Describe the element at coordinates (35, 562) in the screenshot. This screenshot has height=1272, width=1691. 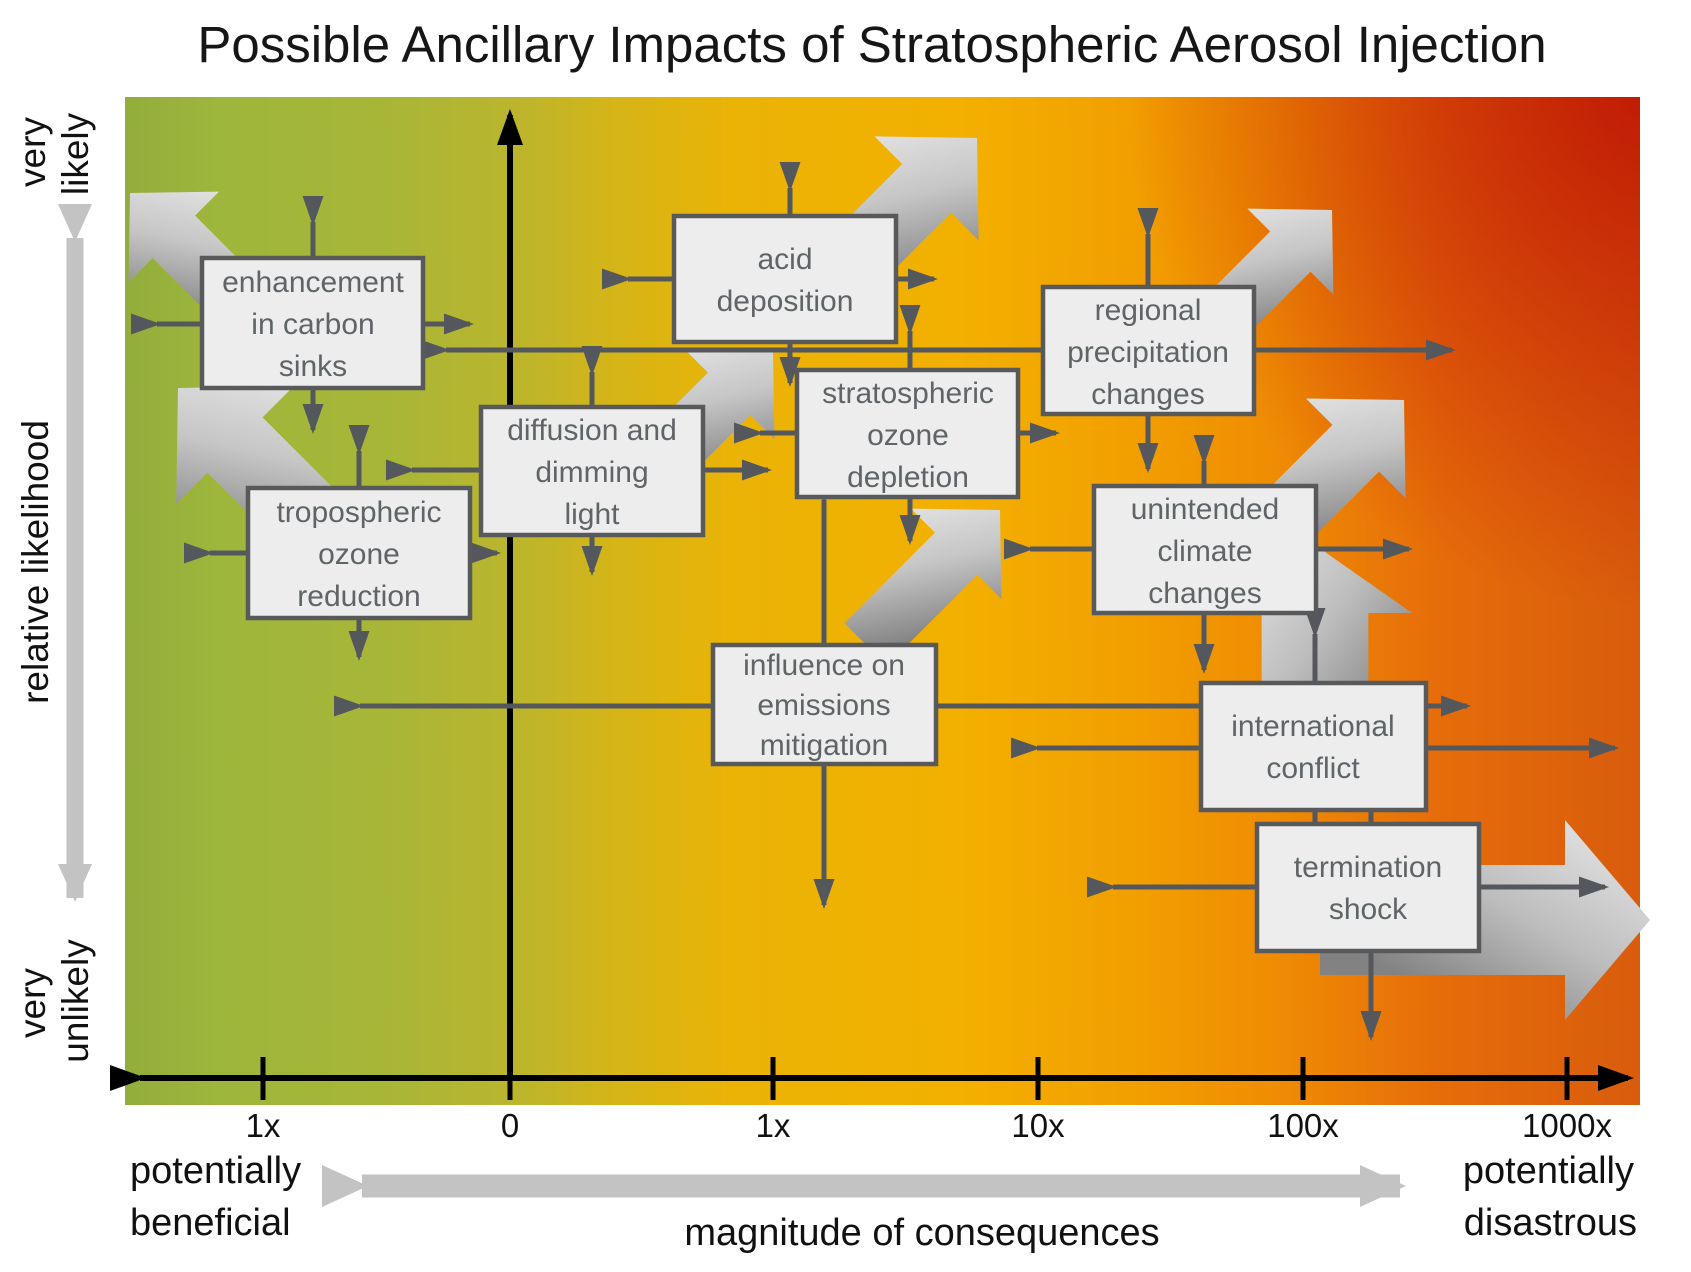
I see `y-axis-label: relative likelihood` at that location.